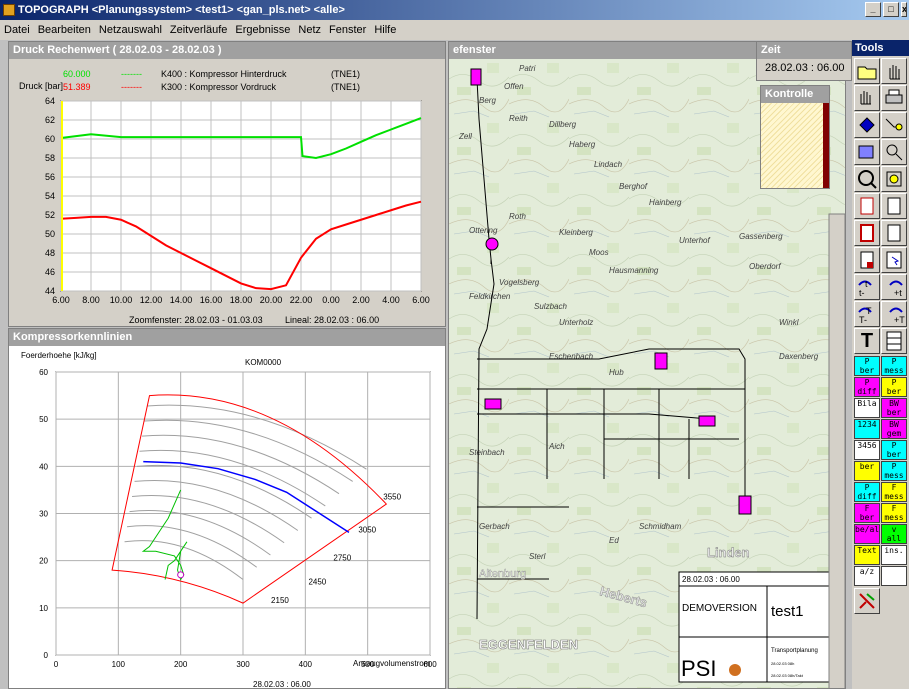 The height and width of the screenshot is (689, 909). Describe the element at coordinates (894, 408) in the screenshot. I see `object-tool-5: BW ber` at that location.